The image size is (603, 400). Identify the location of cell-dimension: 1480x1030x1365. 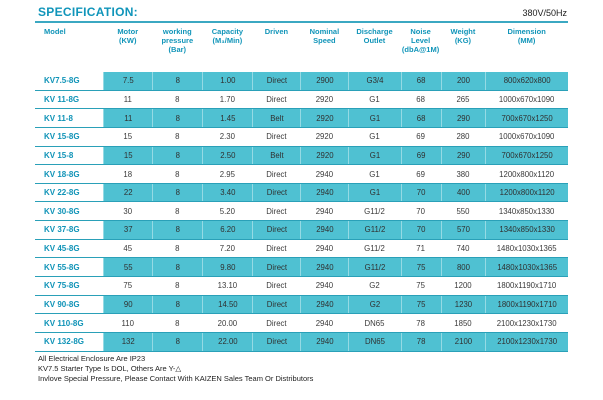
(526, 249).